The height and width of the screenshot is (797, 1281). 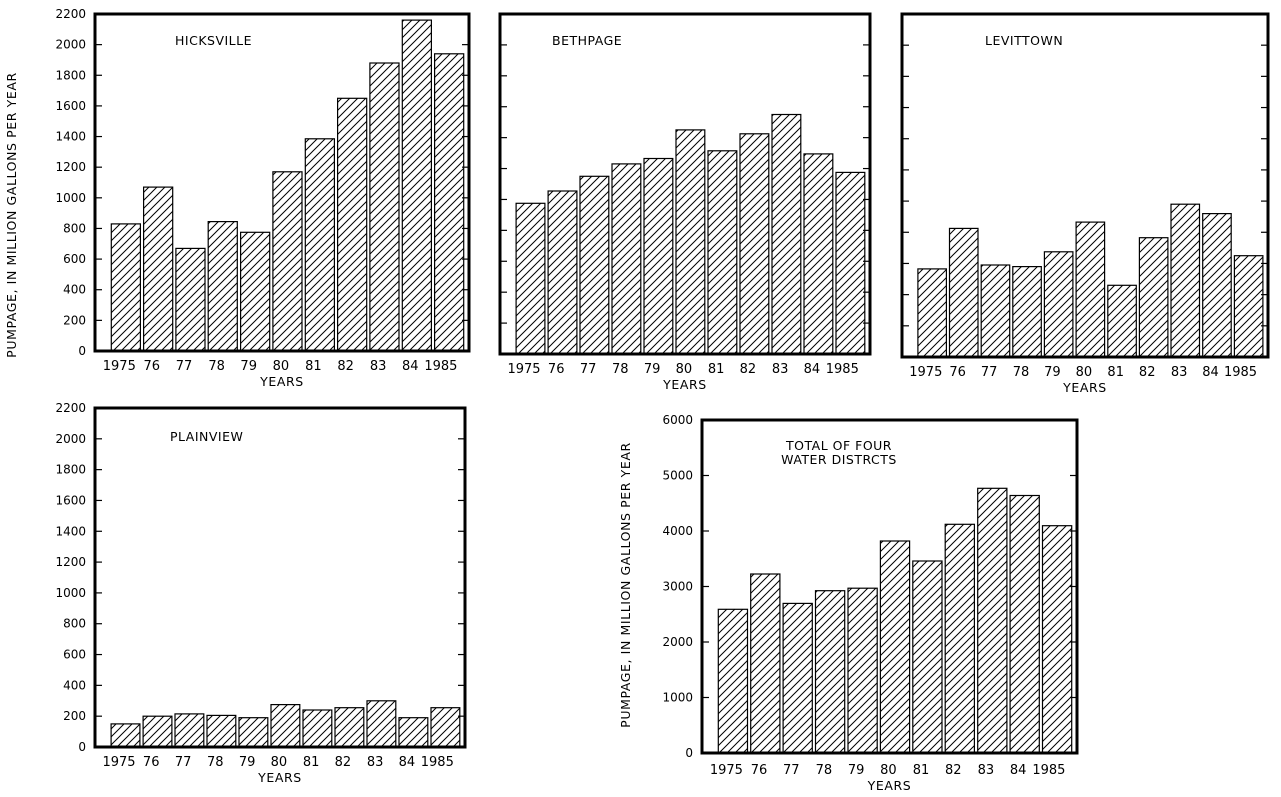 What do you see at coordinates (213, 40) in the screenshot?
I see `panel-title: HICKSVILLE` at bounding box center [213, 40].